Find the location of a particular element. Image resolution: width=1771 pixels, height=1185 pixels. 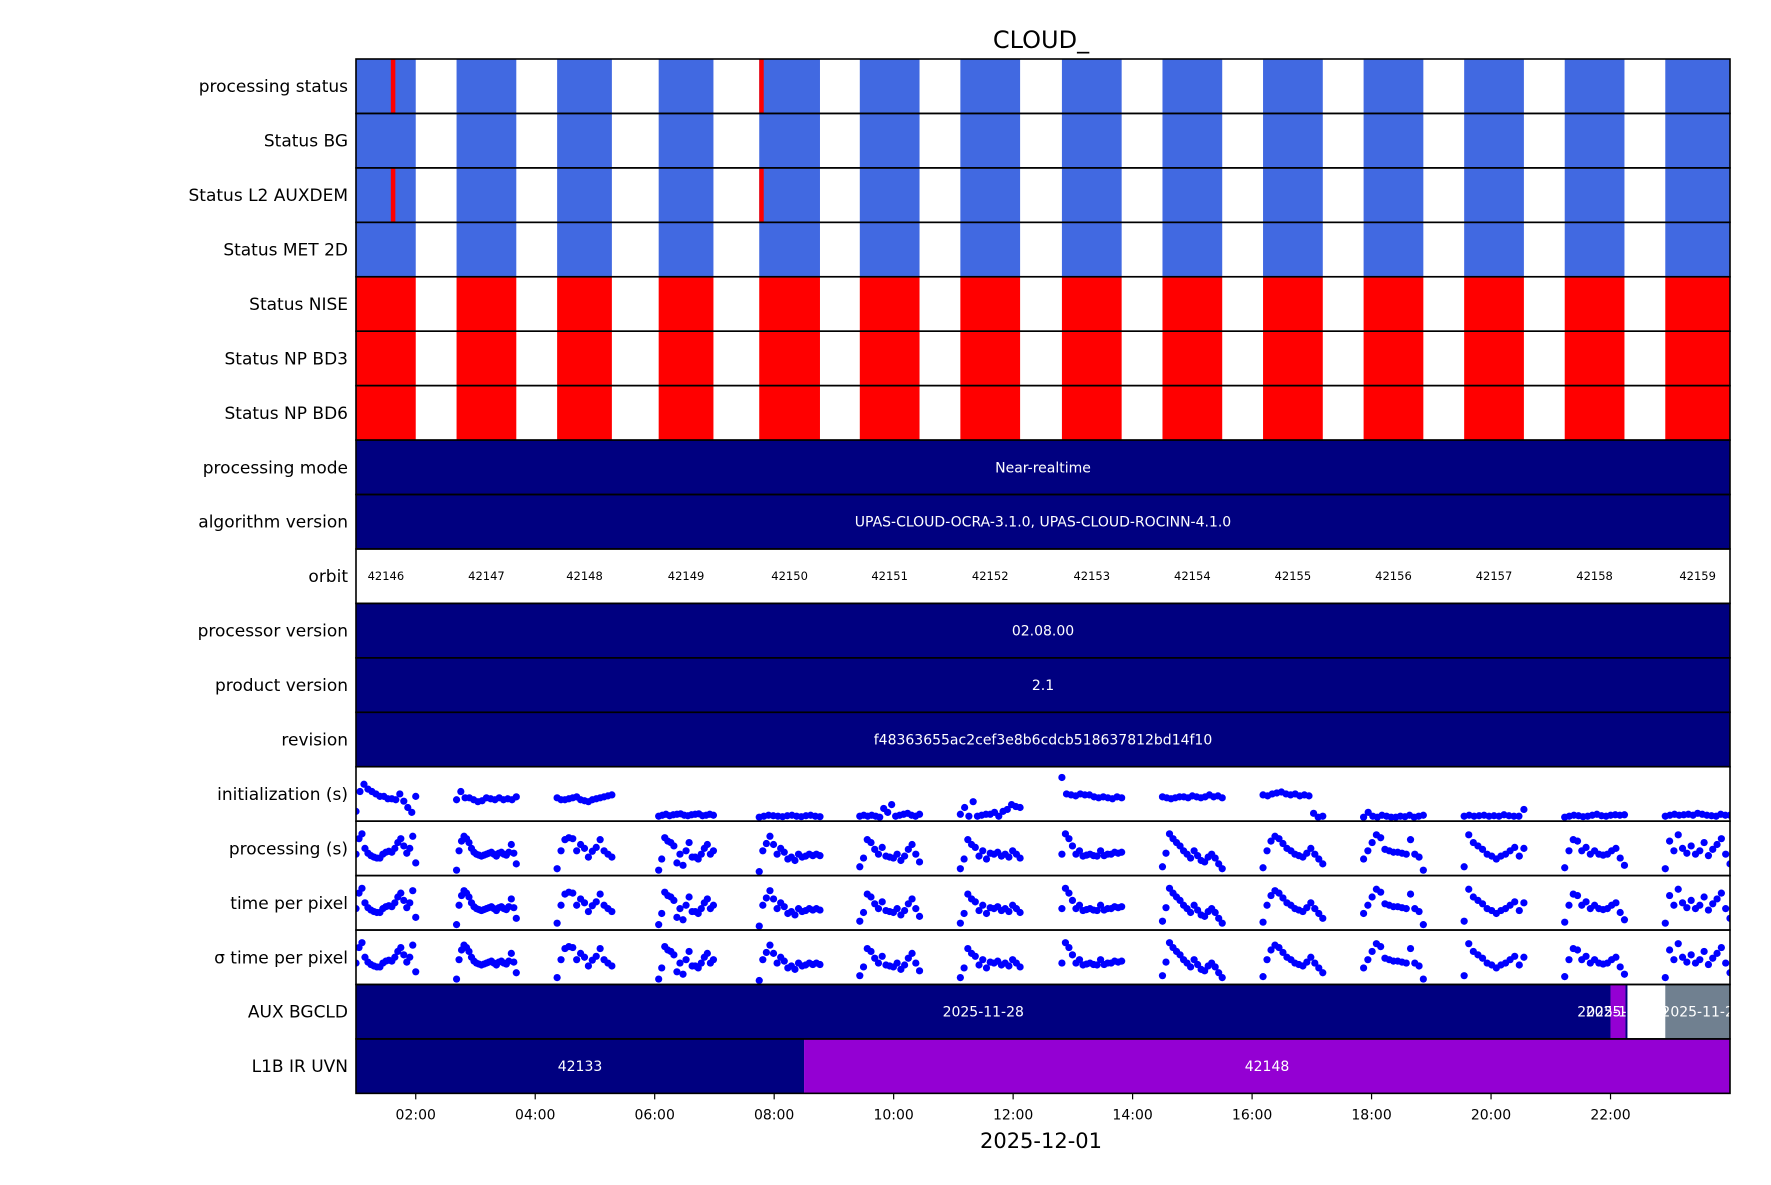

category-label: 2025-11-2 is located at coordinates (1697, 1013).